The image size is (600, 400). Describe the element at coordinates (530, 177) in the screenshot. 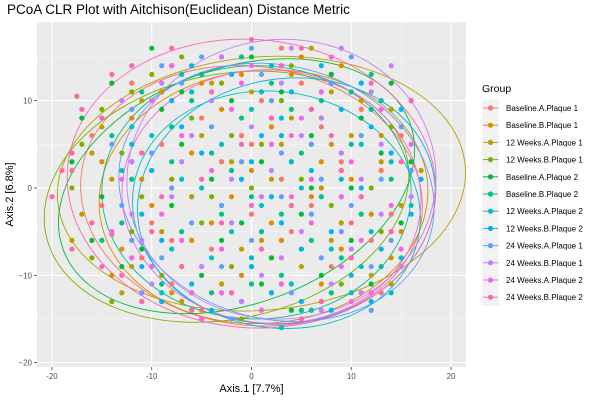

I see `legend-item: Baseline.A.Plaque 2` at that location.